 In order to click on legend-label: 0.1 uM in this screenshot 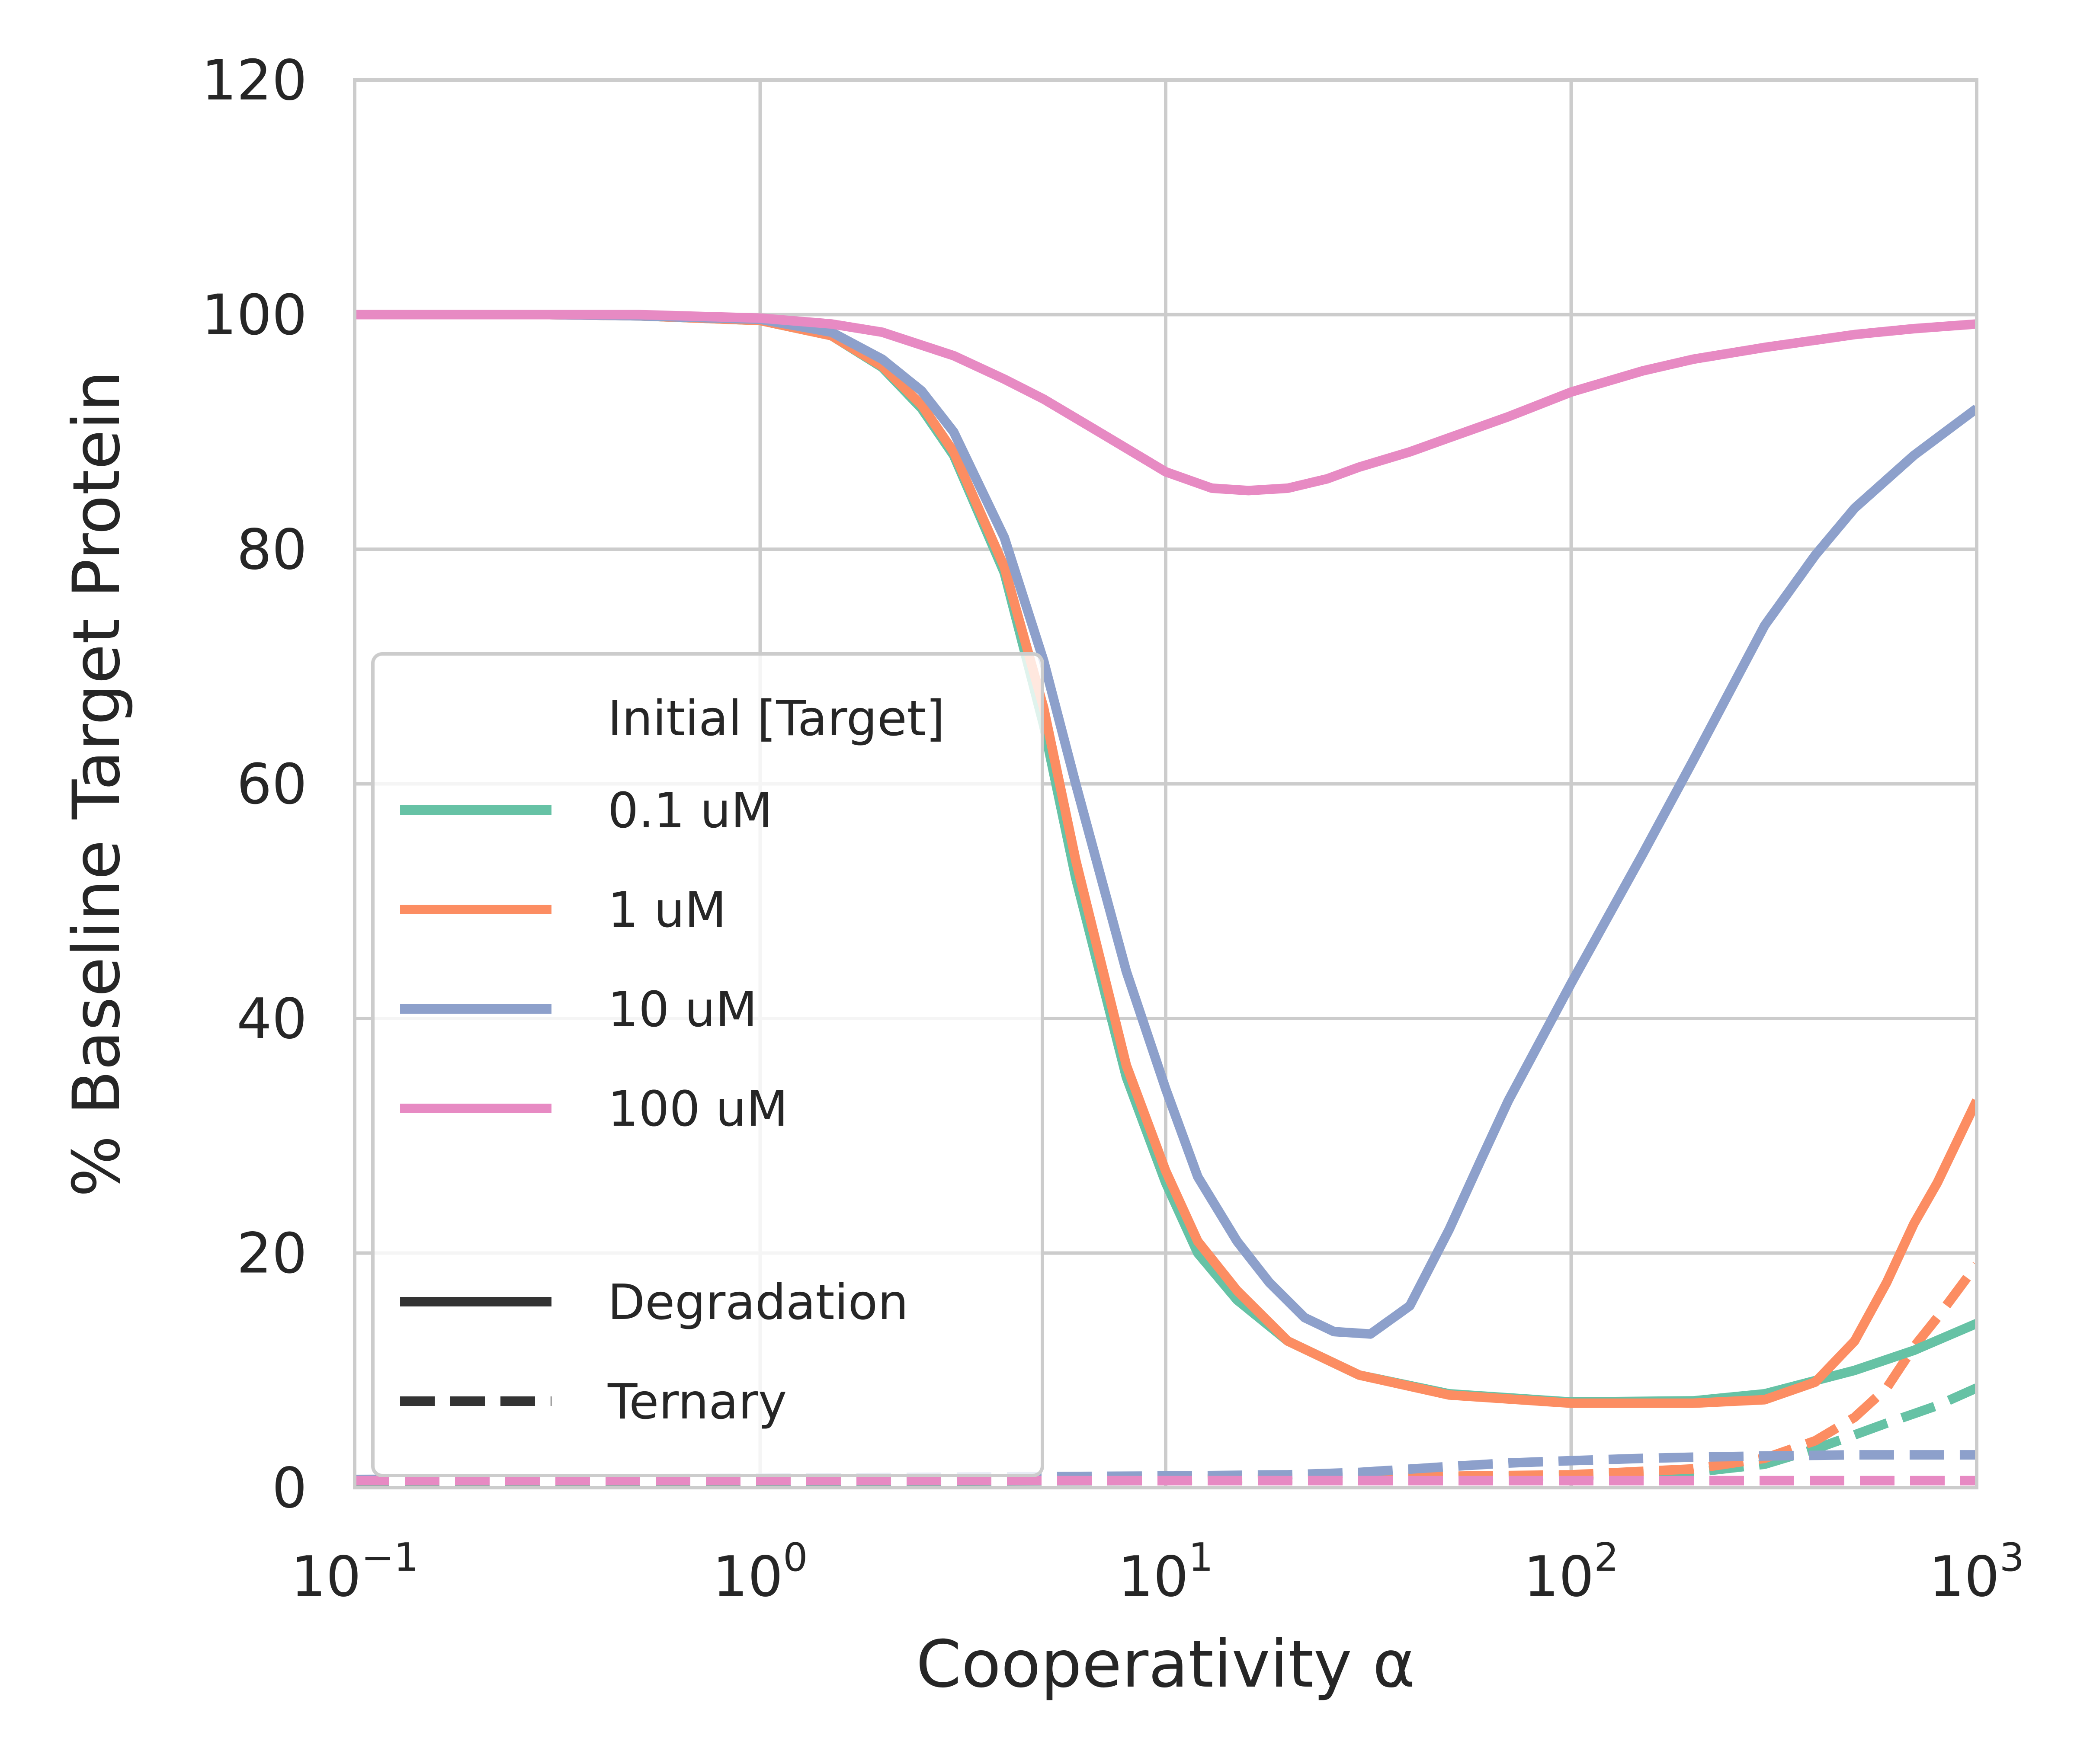, I will do `click(691, 811)`.